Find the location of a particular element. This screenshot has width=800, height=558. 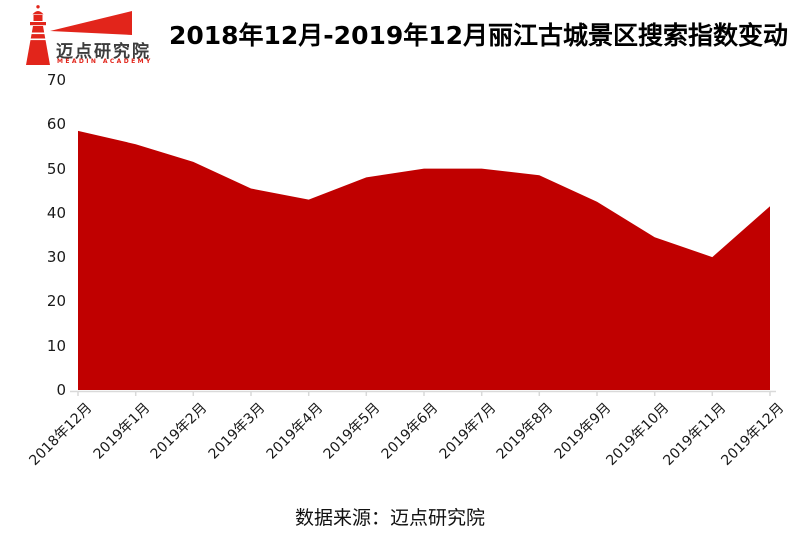

lighthouse-mast-shape is located at coordinates (38, 7).